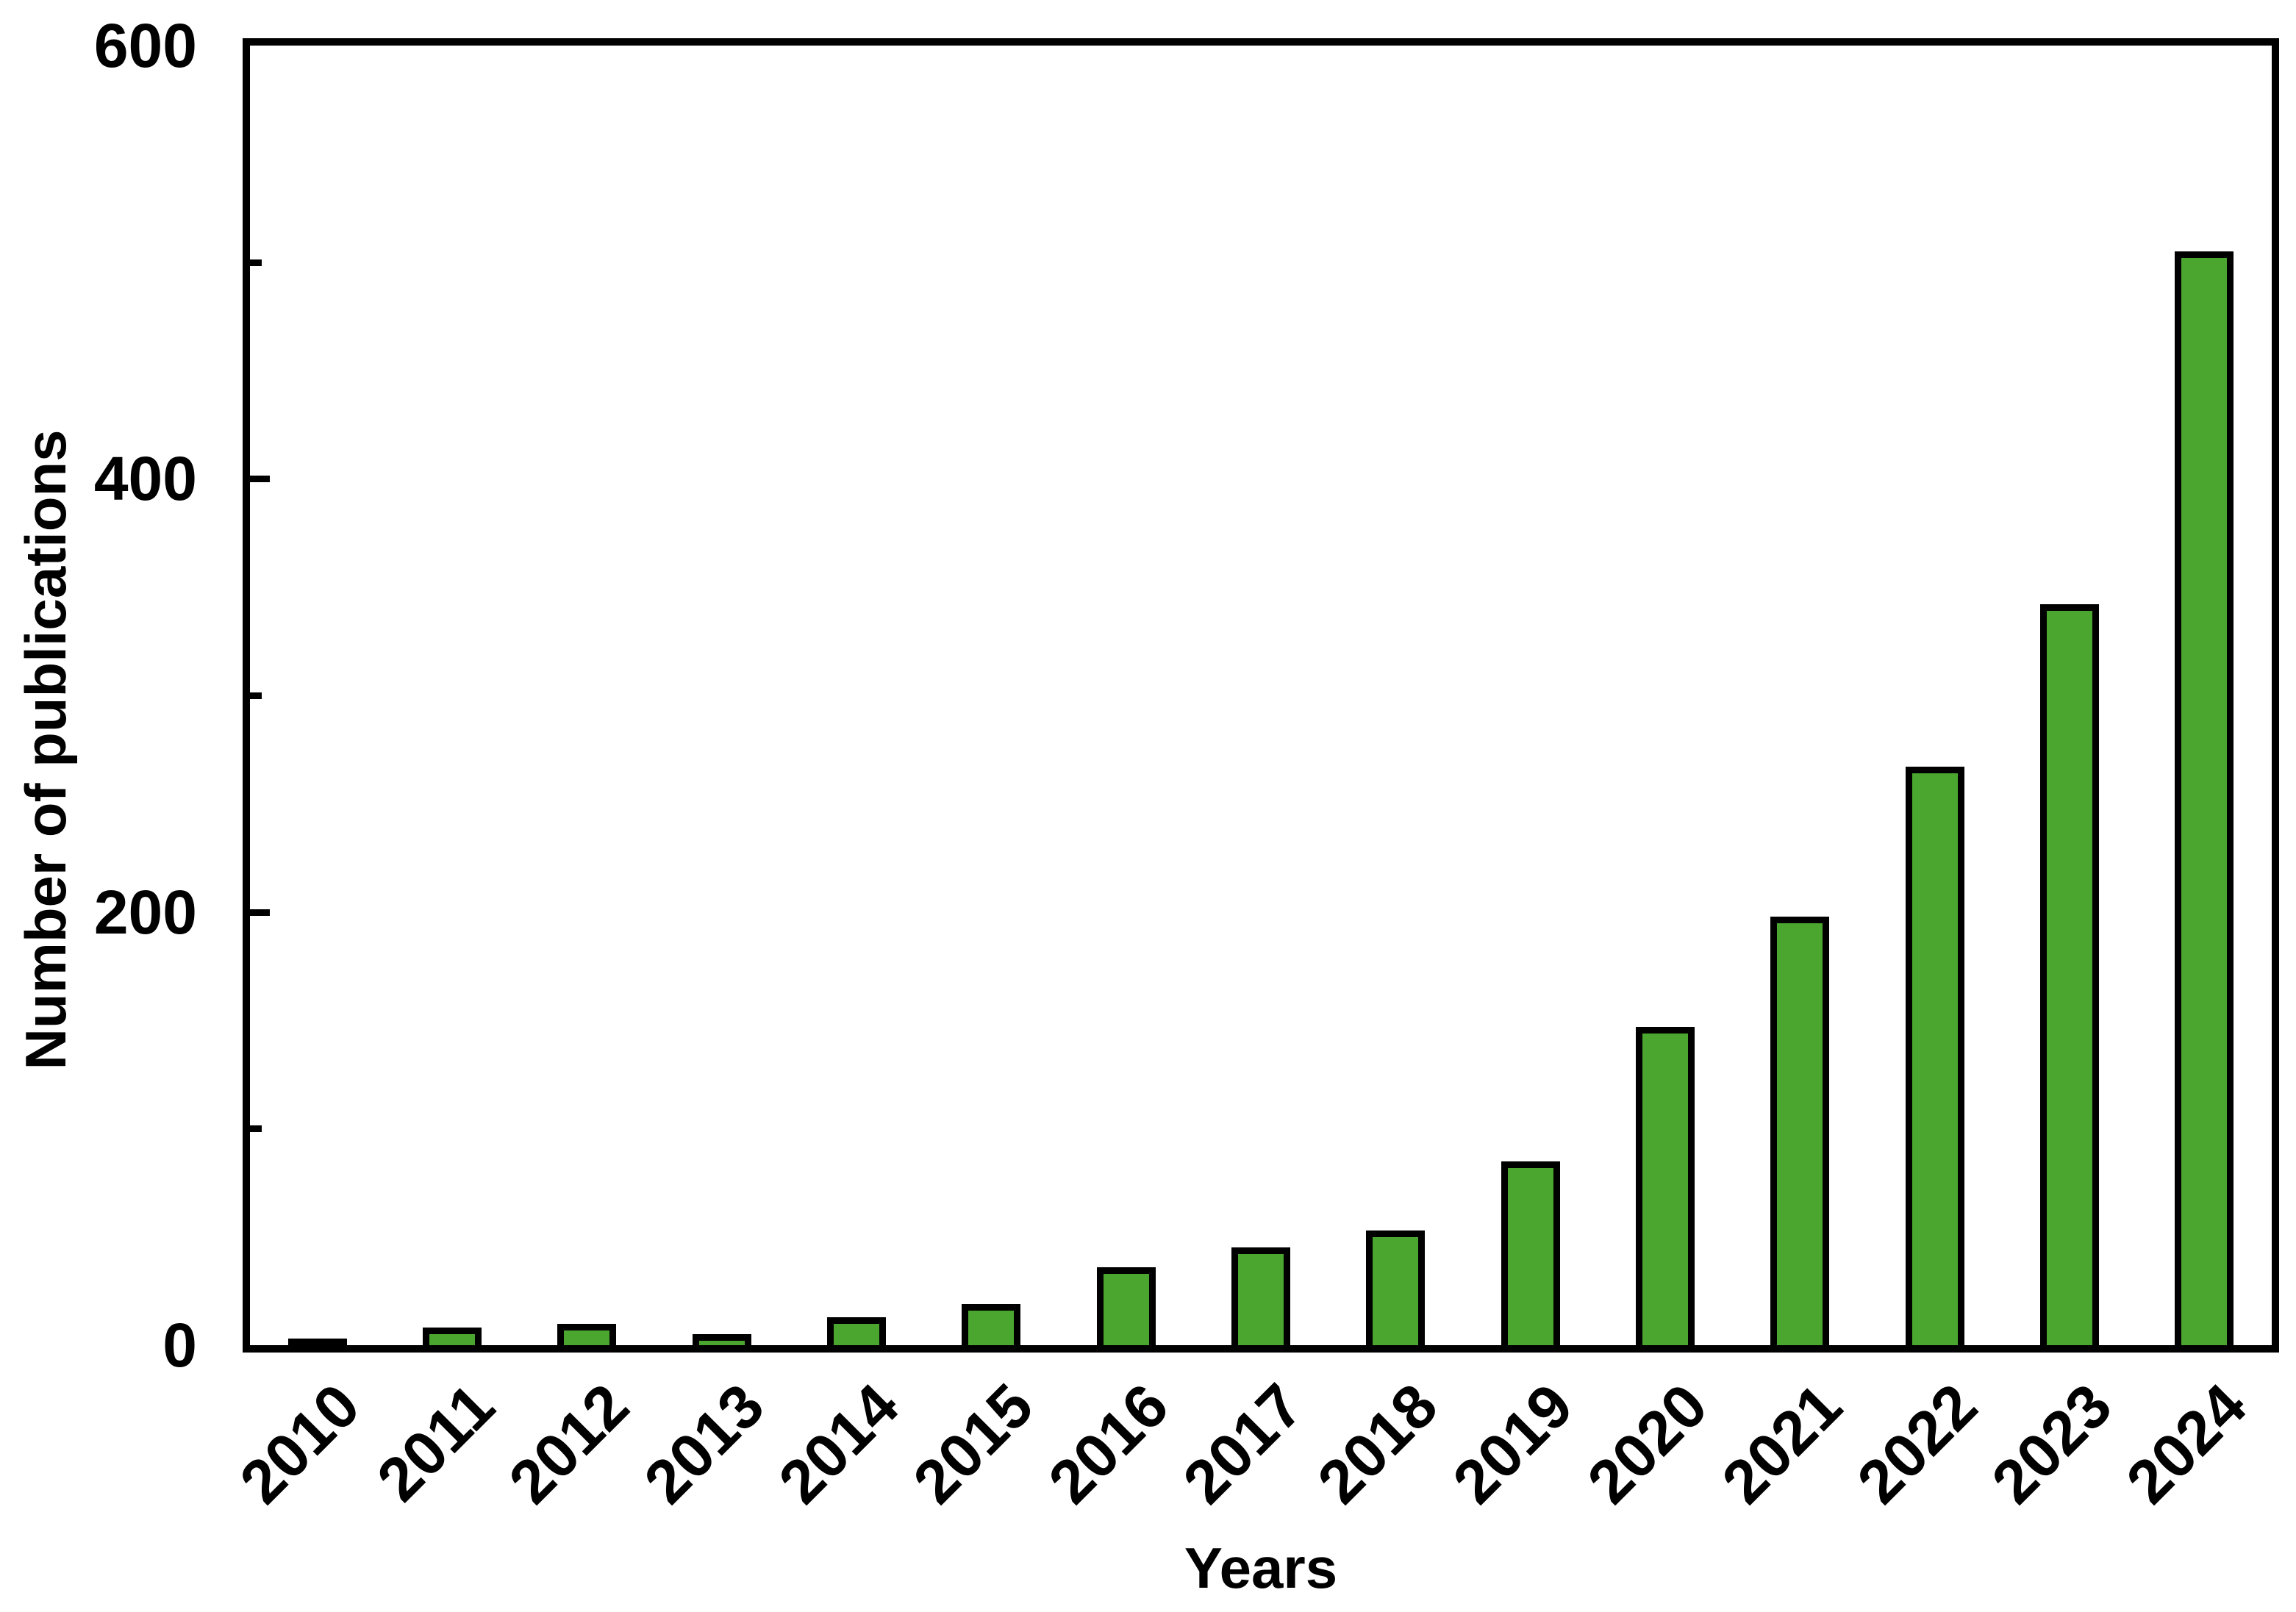 The width and height of the screenshot is (2296, 1612). What do you see at coordinates (1935, 1056) in the screenshot?
I see `bar-2022` at bounding box center [1935, 1056].